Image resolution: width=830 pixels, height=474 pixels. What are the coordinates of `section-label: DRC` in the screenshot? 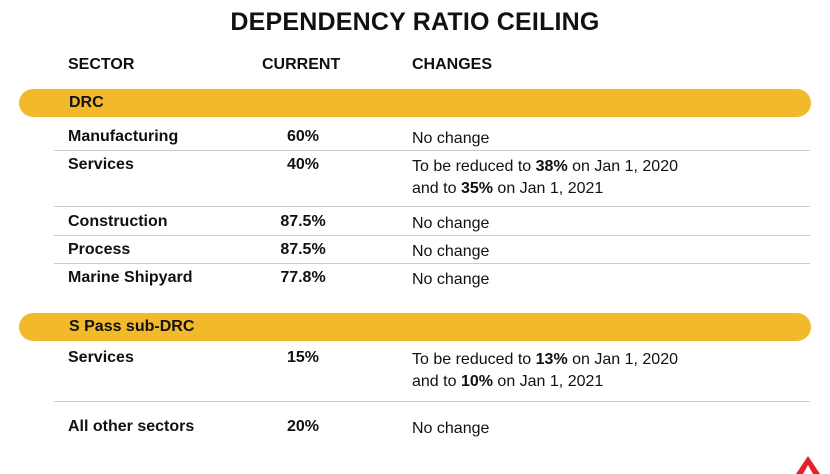 It's located at (86, 102).